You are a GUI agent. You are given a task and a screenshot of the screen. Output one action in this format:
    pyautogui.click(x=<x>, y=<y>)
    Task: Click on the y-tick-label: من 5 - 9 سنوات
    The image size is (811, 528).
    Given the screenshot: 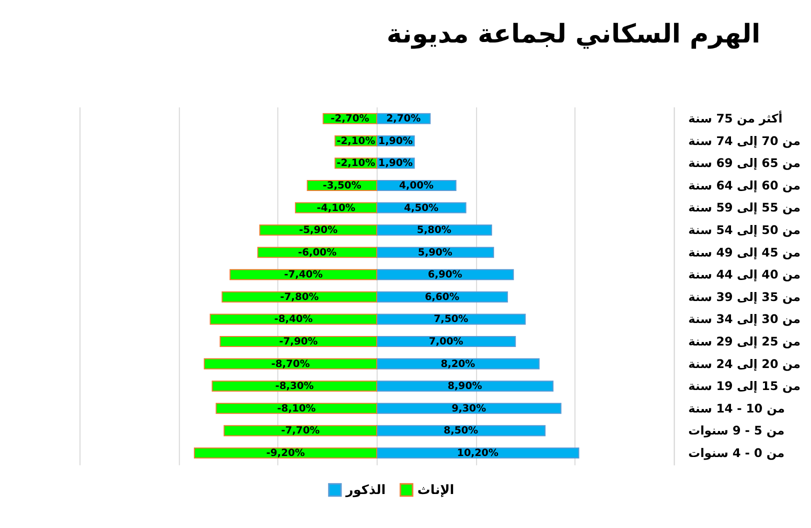 What is the action you would take?
    pyautogui.click(x=736, y=431)
    